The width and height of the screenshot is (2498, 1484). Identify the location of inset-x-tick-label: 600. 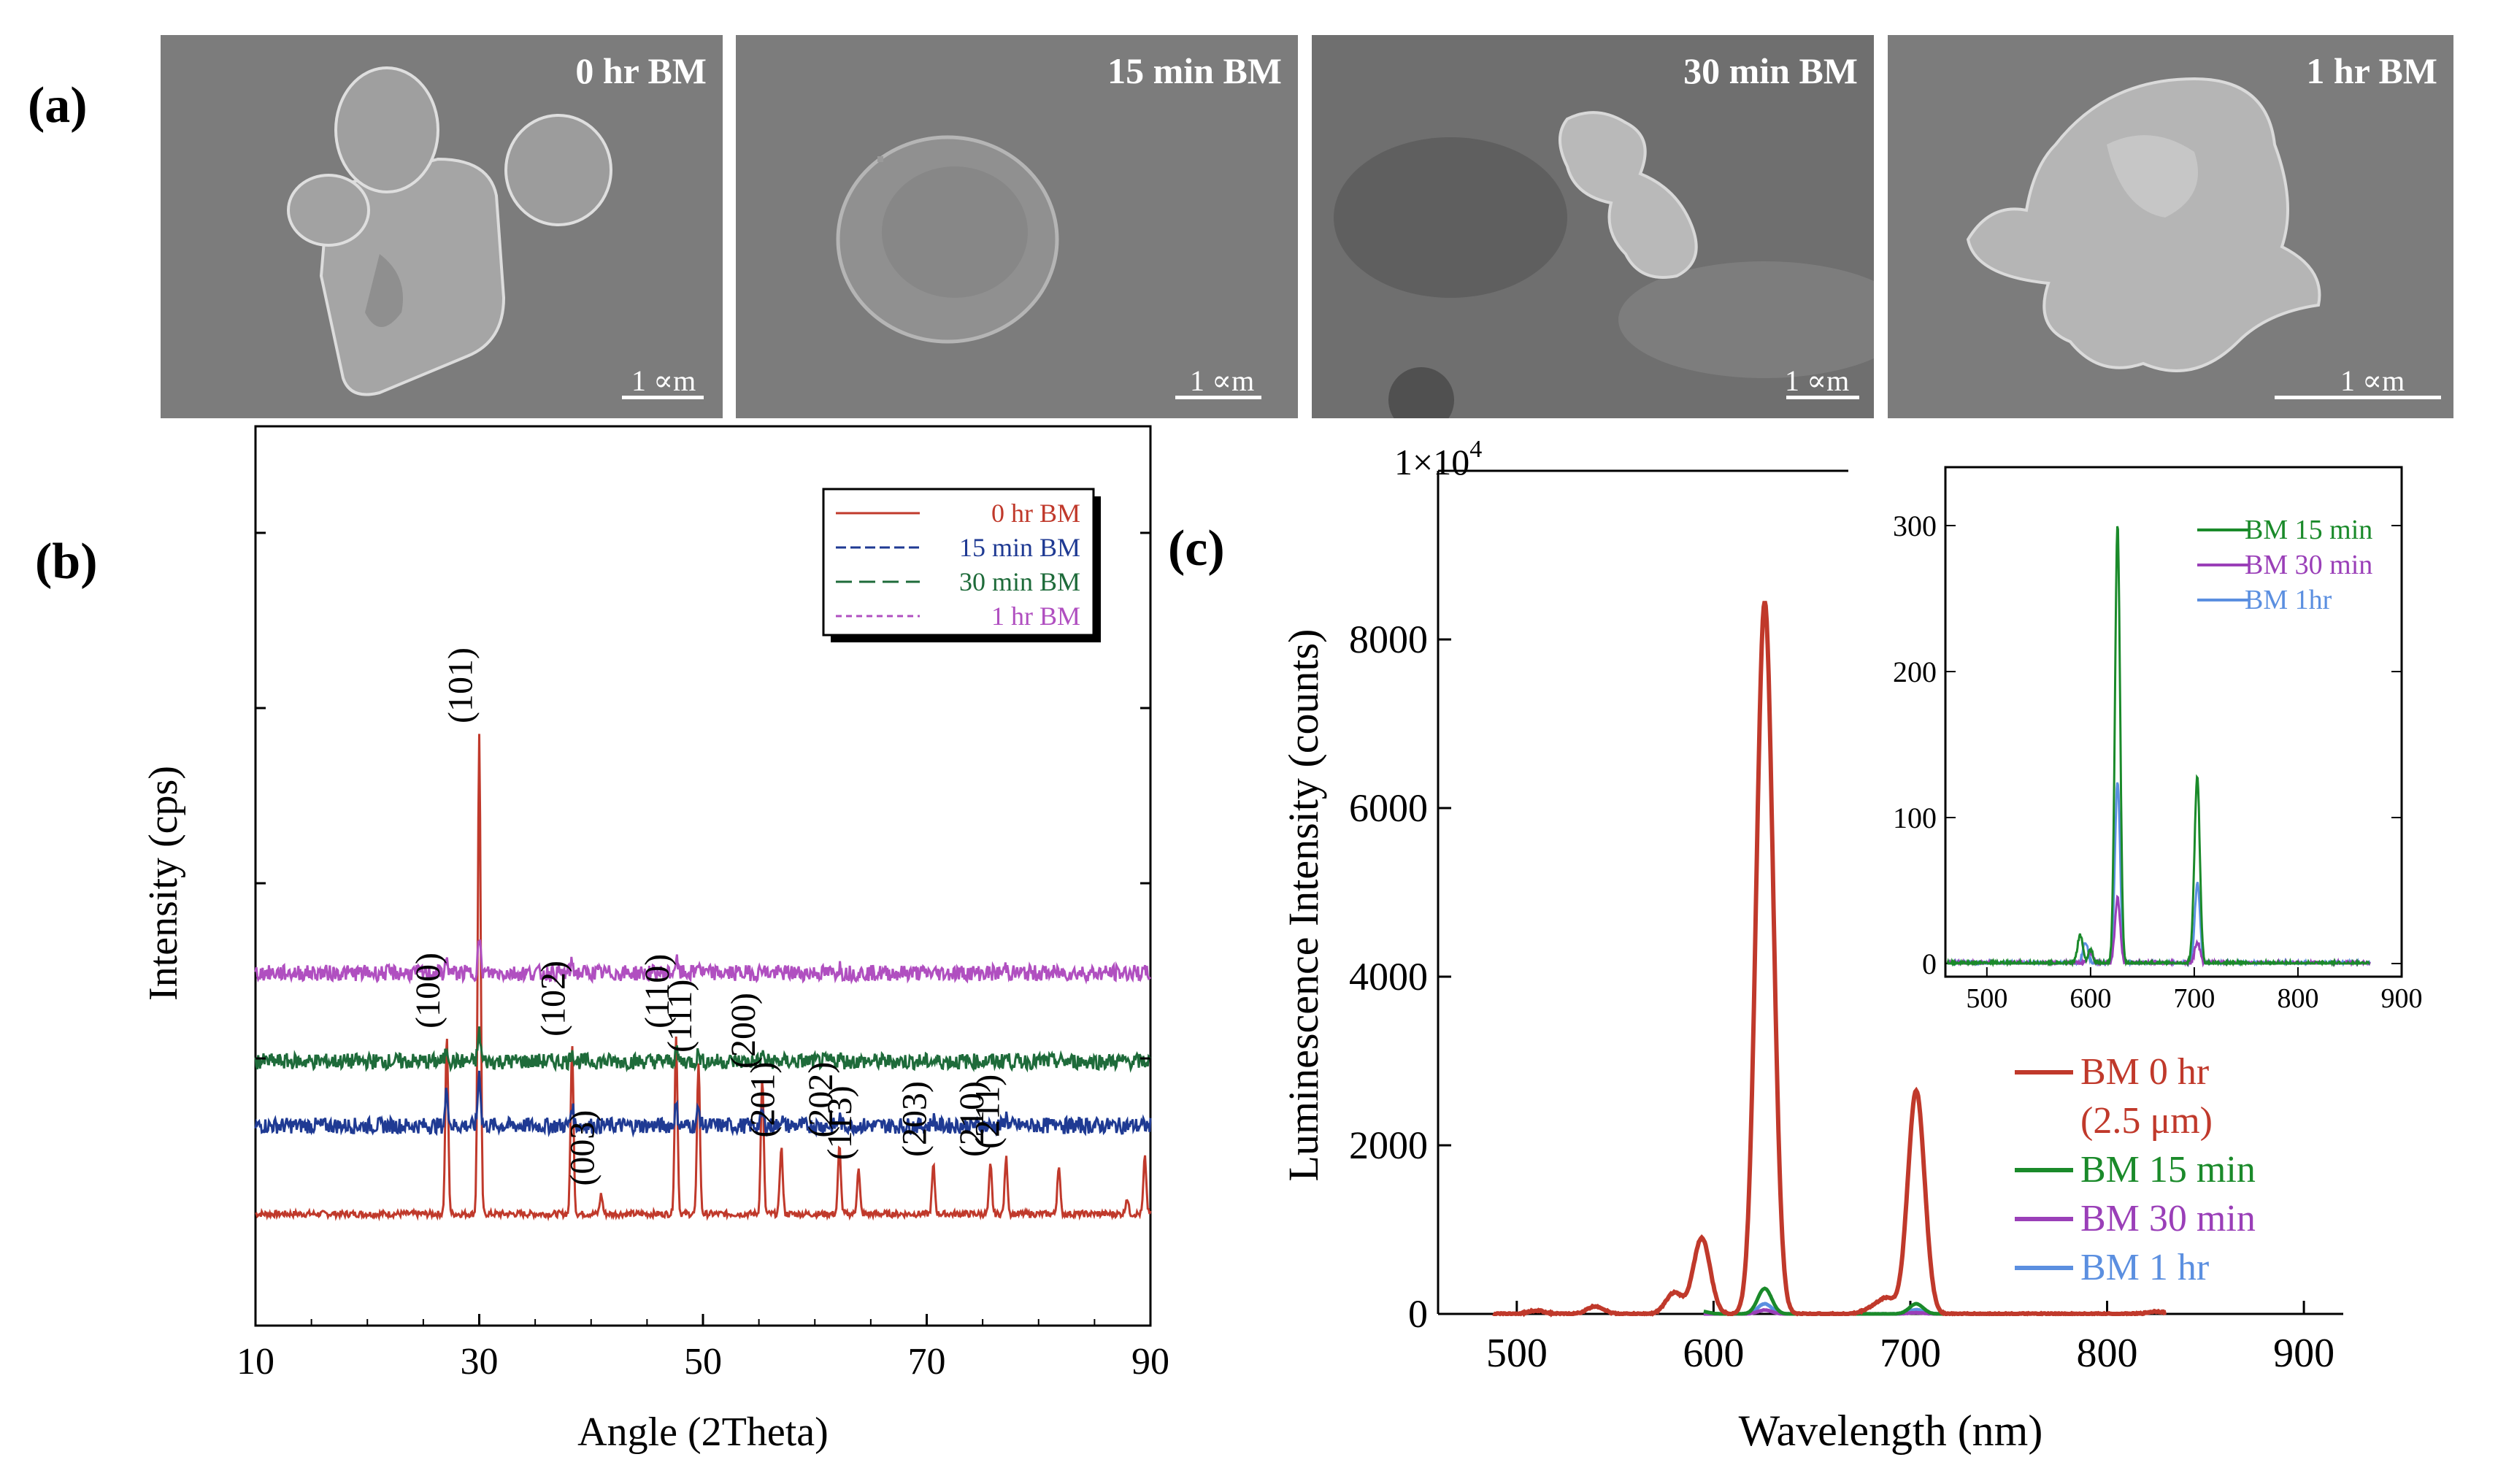
(2090, 998).